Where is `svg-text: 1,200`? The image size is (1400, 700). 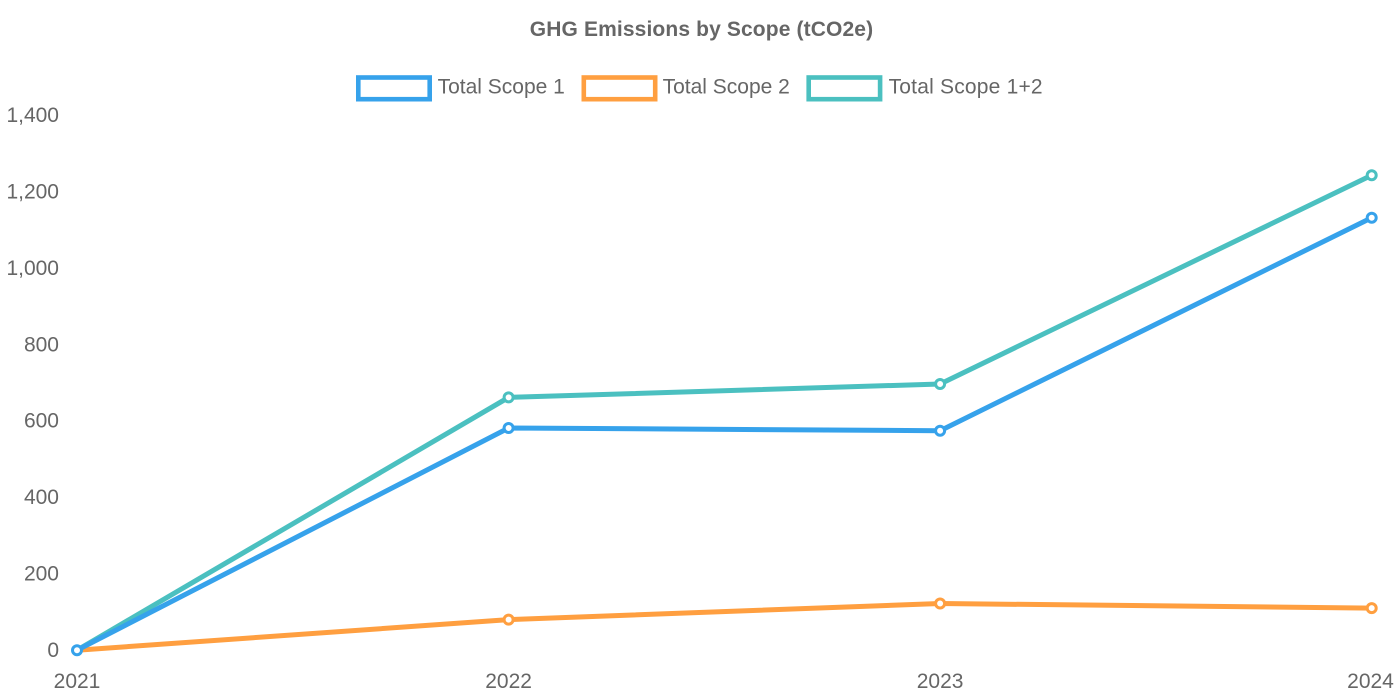
svg-text: 1,200 is located at coordinates (32, 192).